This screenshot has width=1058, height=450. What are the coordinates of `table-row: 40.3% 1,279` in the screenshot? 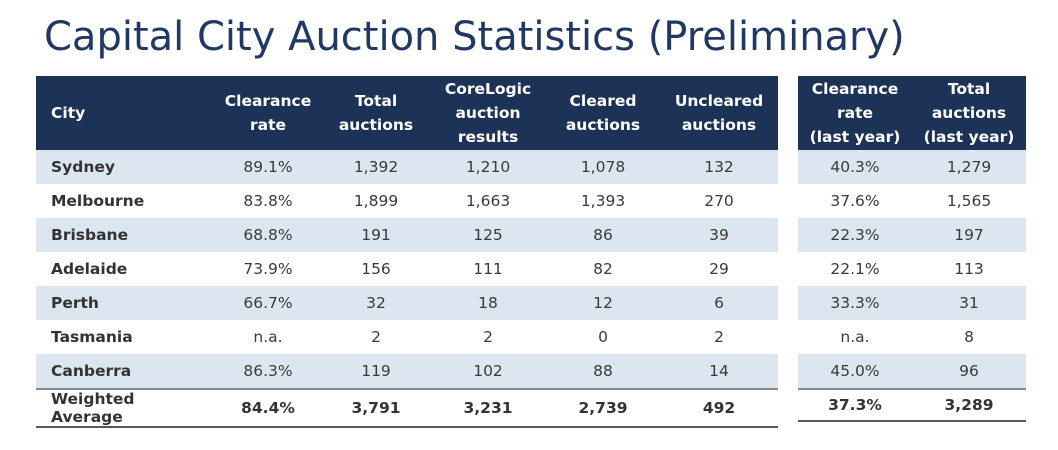 It's located at (912, 167).